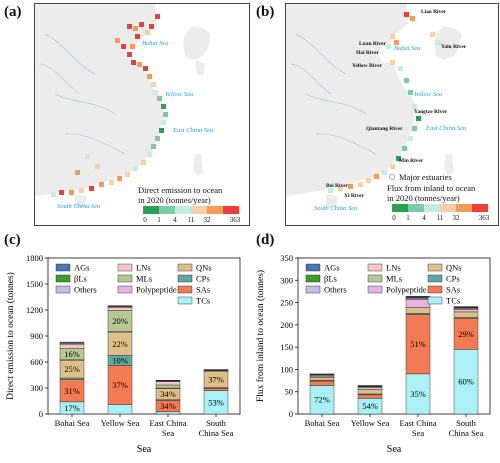 The width and height of the screenshot is (500, 463). Describe the element at coordinates (85, 290) in the screenshot. I see `legend-label: Others` at that location.